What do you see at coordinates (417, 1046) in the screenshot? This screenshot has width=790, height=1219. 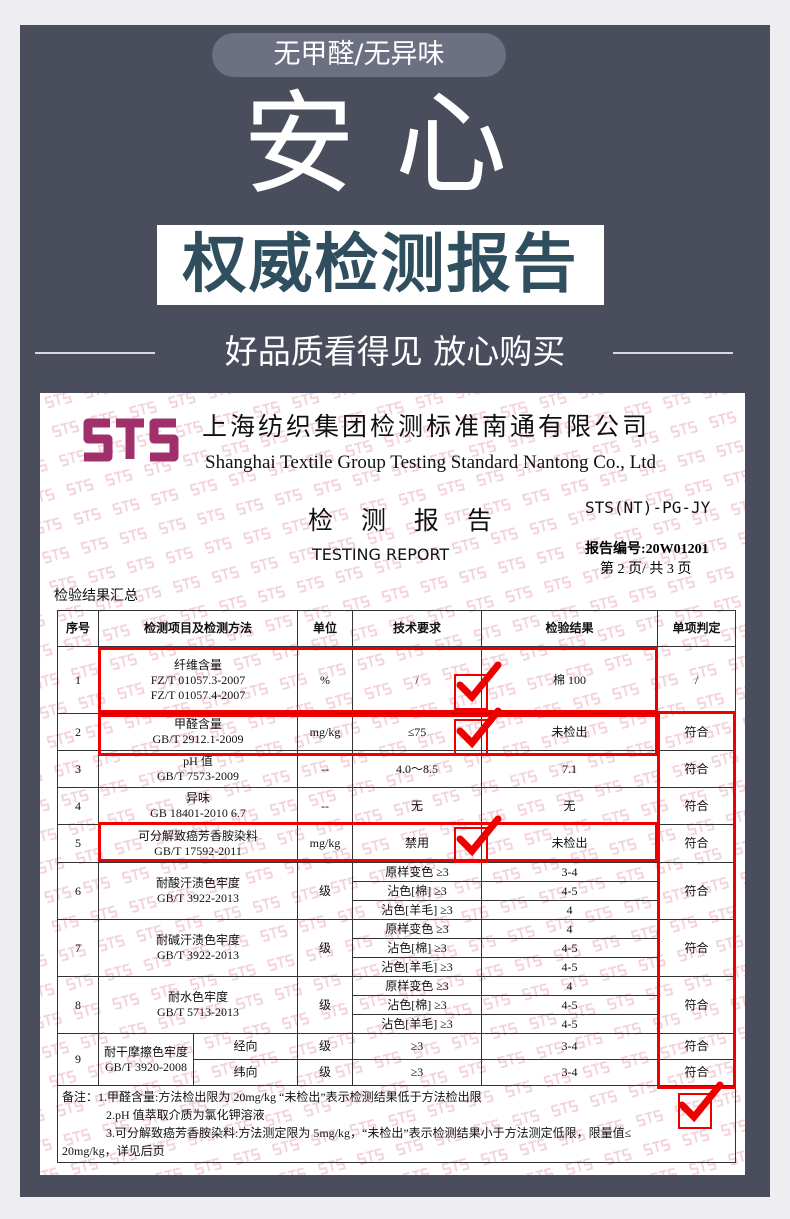 I see `req-cell: ≥3` at bounding box center [417, 1046].